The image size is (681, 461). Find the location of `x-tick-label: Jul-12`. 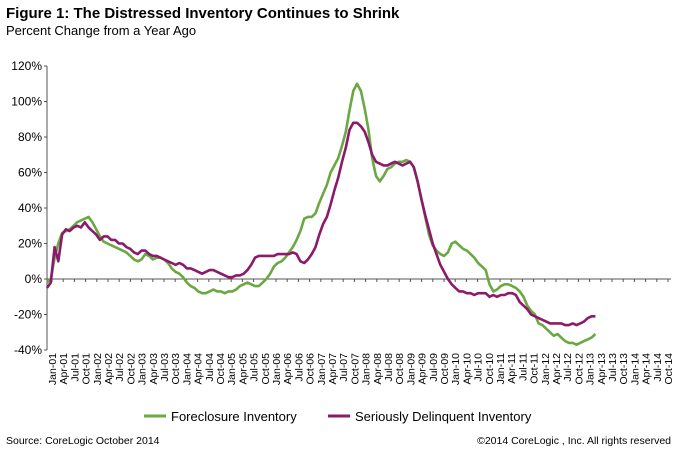

x-tick-label: Jul-12 is located at coordinates (568, 367).